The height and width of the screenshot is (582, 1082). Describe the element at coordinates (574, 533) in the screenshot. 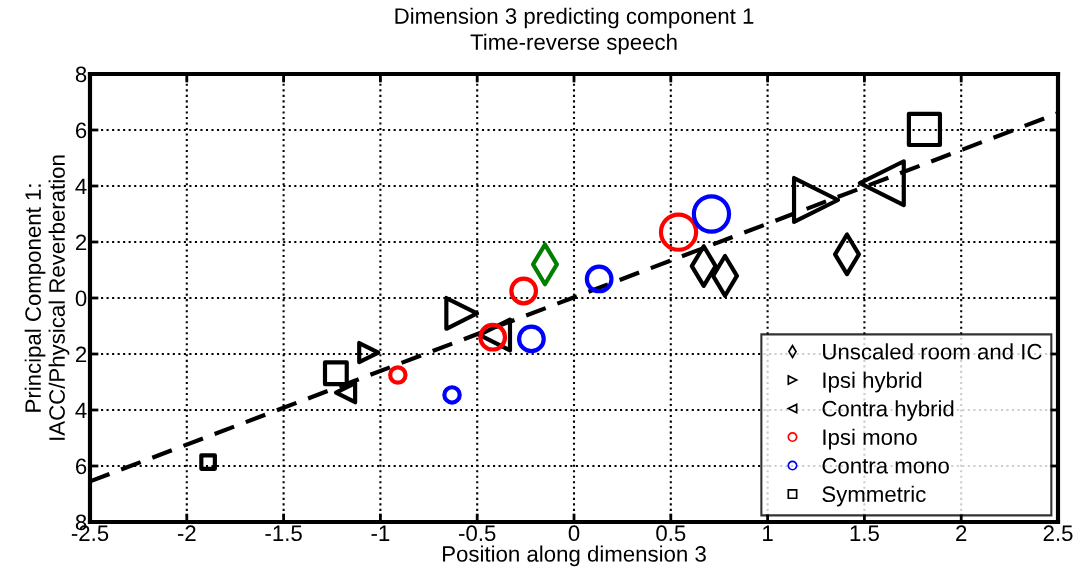

I see `x-tick-label: 0` at that location.